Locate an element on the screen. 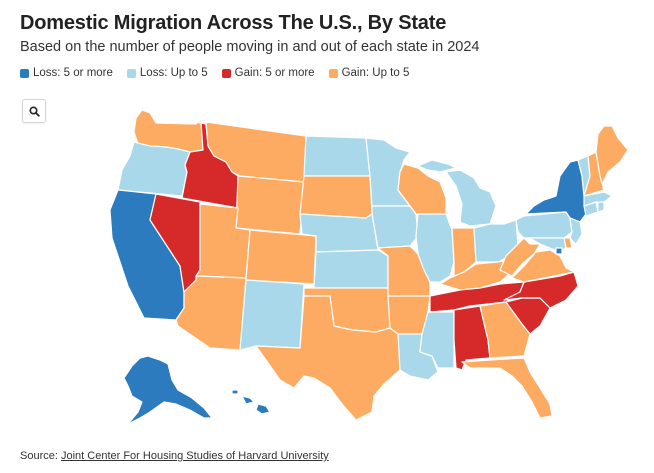 This screenshot has height=473, width=654. legend-item-loss-5-or-more: Loss: 5 or more is located at coordinates (66, 73).